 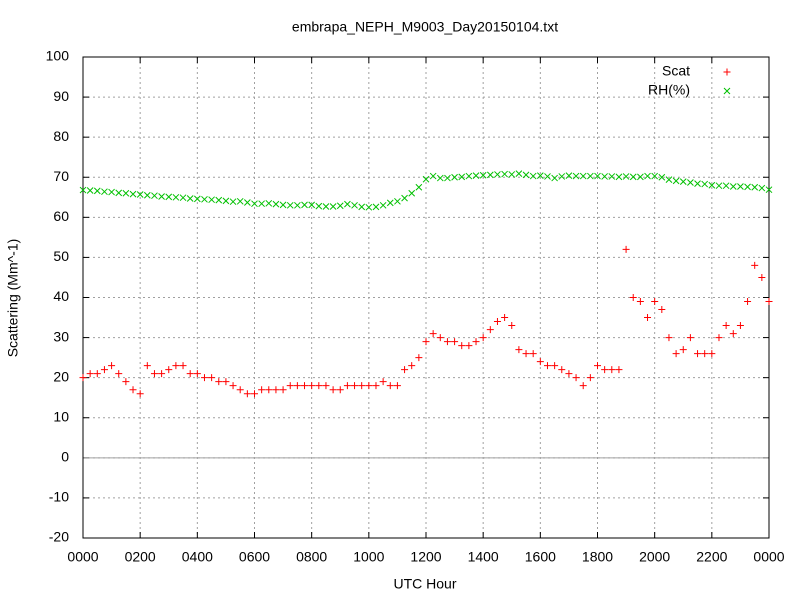 I want to click on y-tick-label: 40, so click(x=61, y=296).